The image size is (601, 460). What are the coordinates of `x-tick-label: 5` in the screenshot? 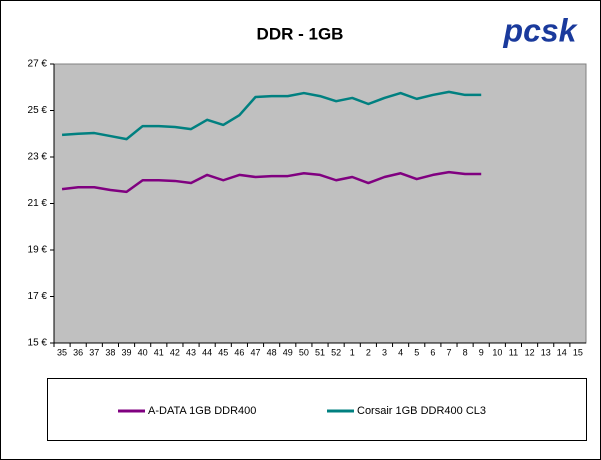 It's located at (416, 352).